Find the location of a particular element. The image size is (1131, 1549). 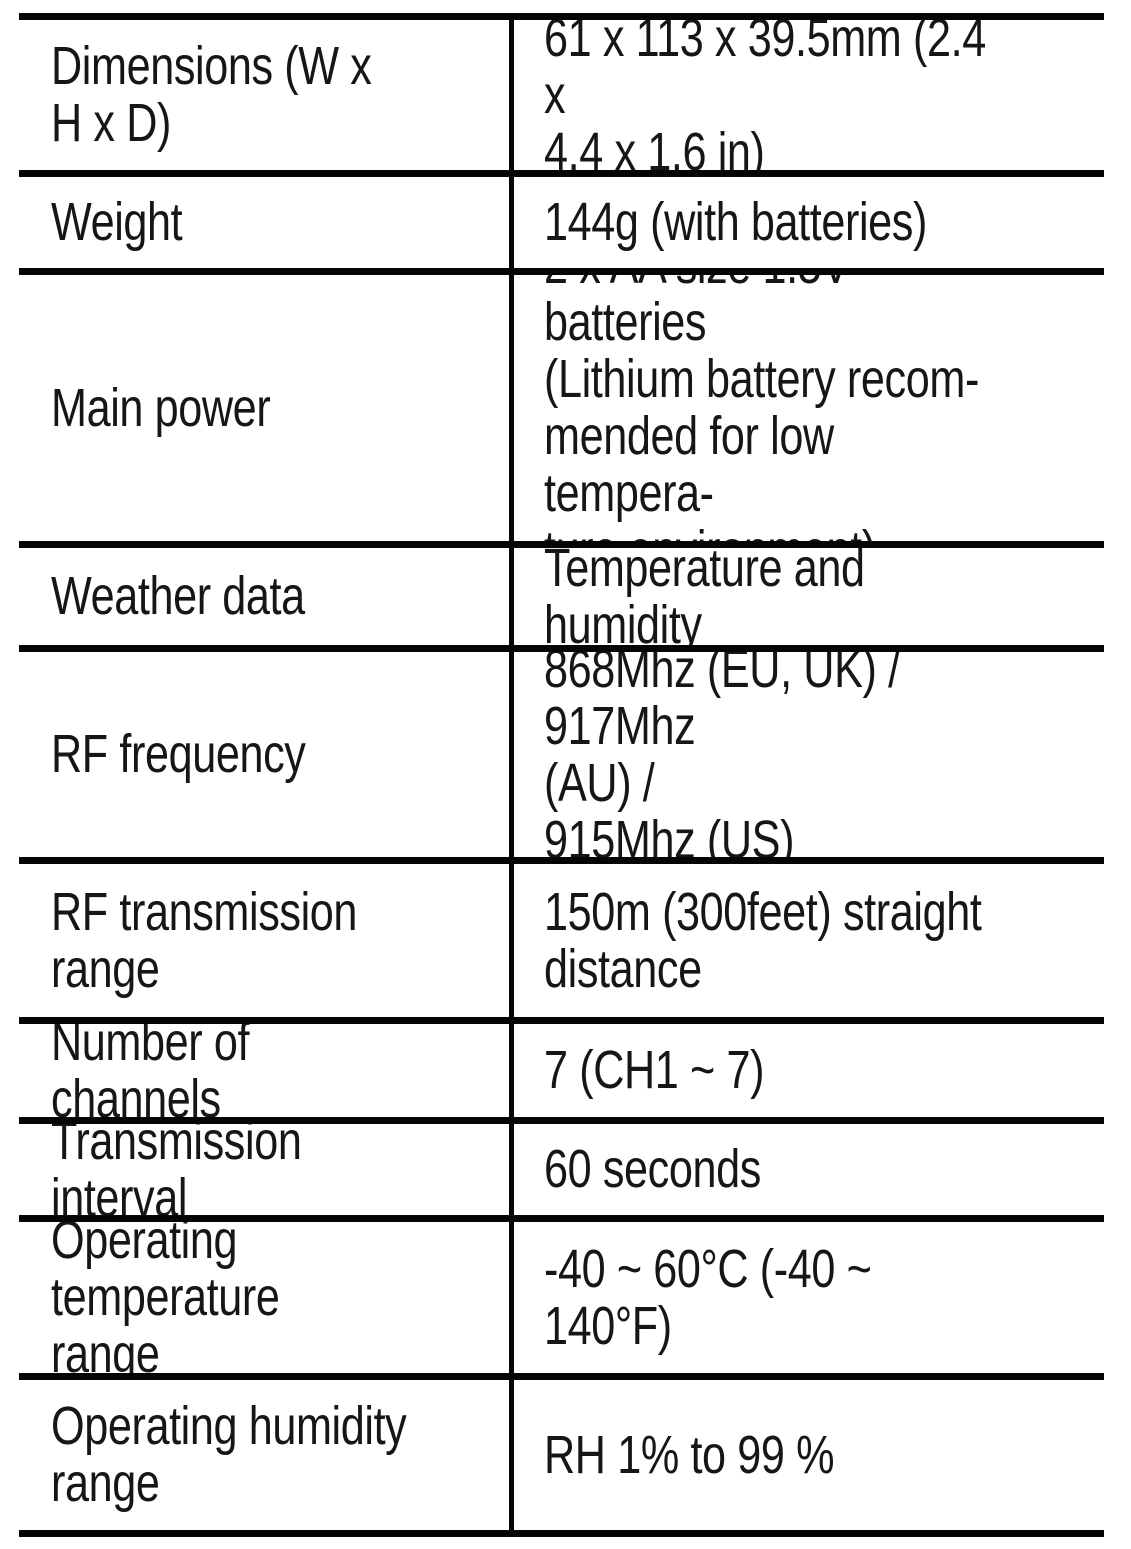

spec-value: 144g (with batteries) is located at coordinates (735, 222).